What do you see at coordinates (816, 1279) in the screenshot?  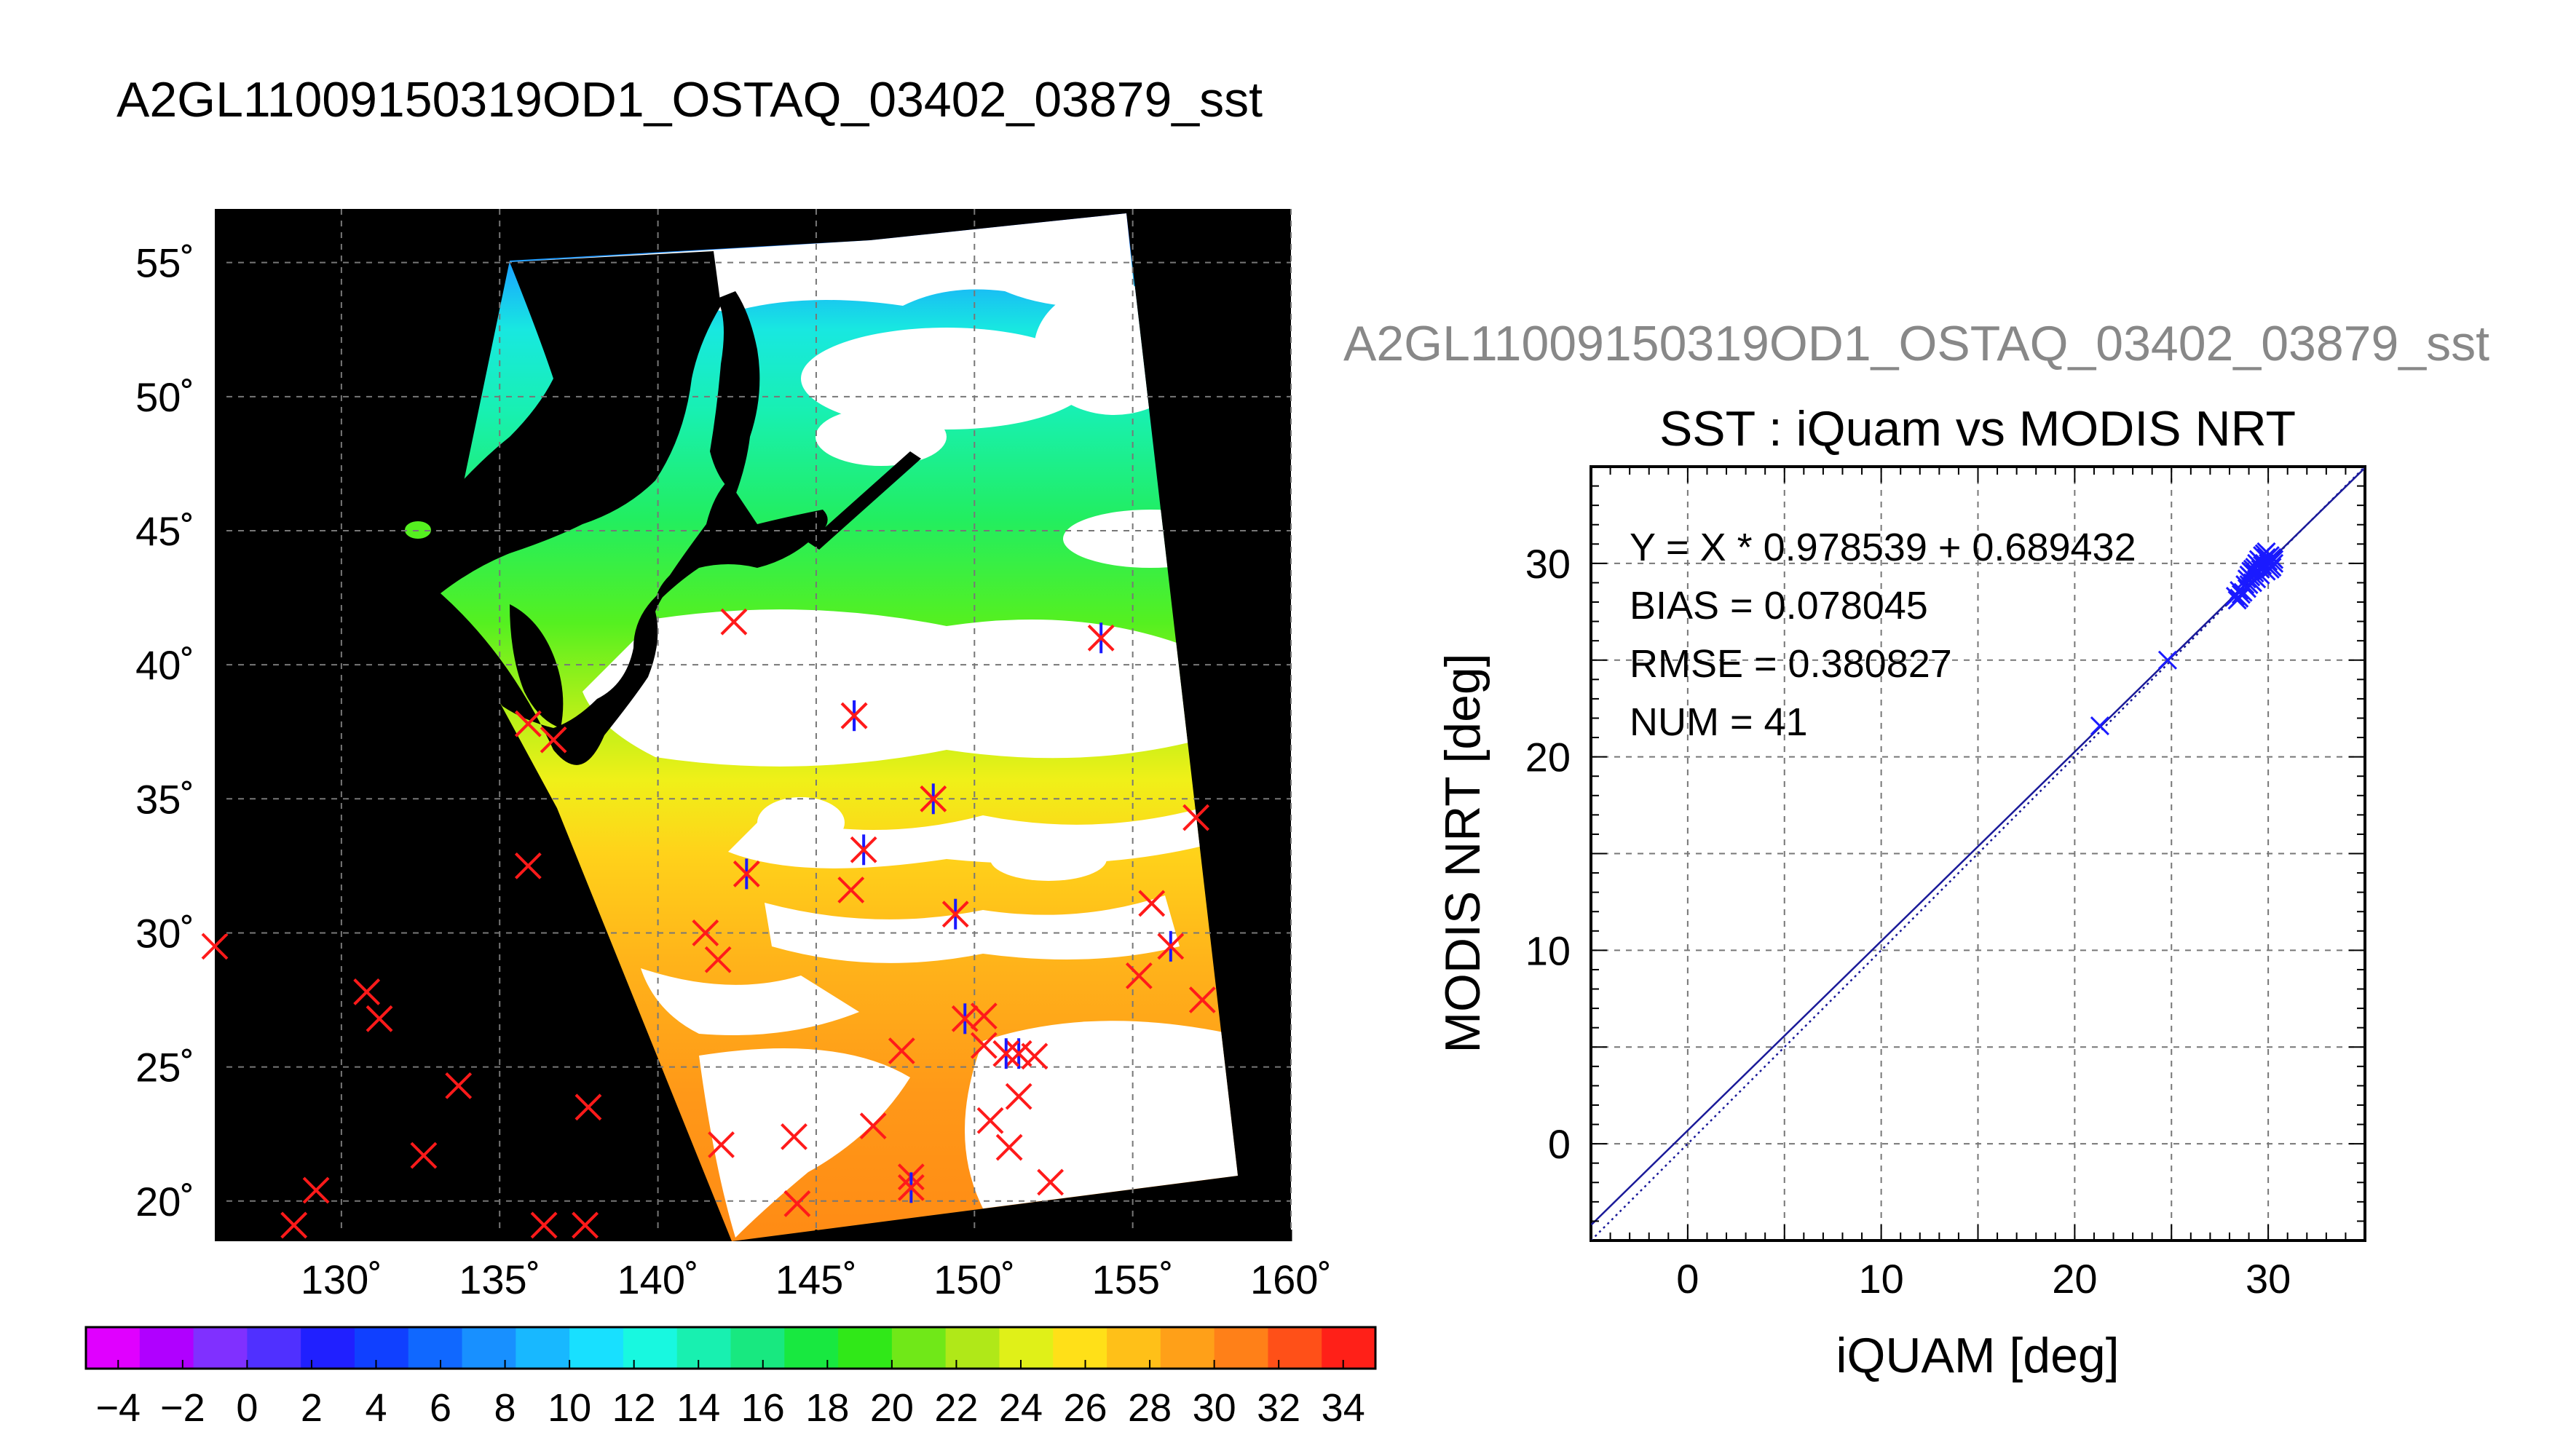 I see `map-xtick-label: 145˚` at bounding box center [816, 1279].